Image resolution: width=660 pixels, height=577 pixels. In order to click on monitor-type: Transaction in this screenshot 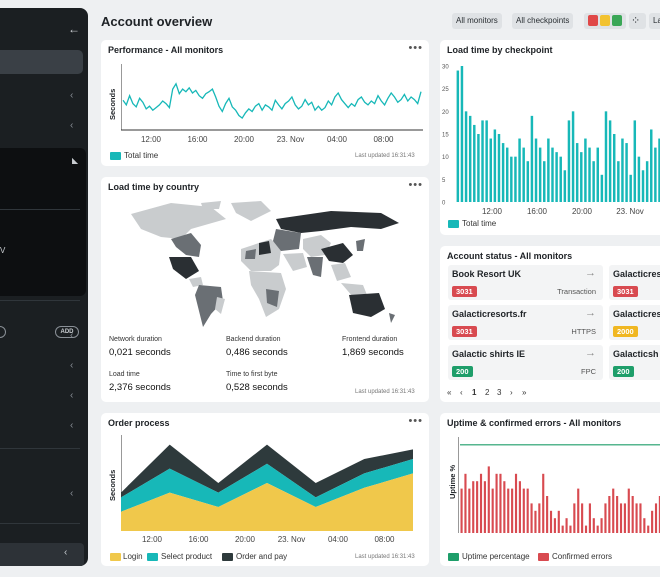, I will do `click(576, 291)`.